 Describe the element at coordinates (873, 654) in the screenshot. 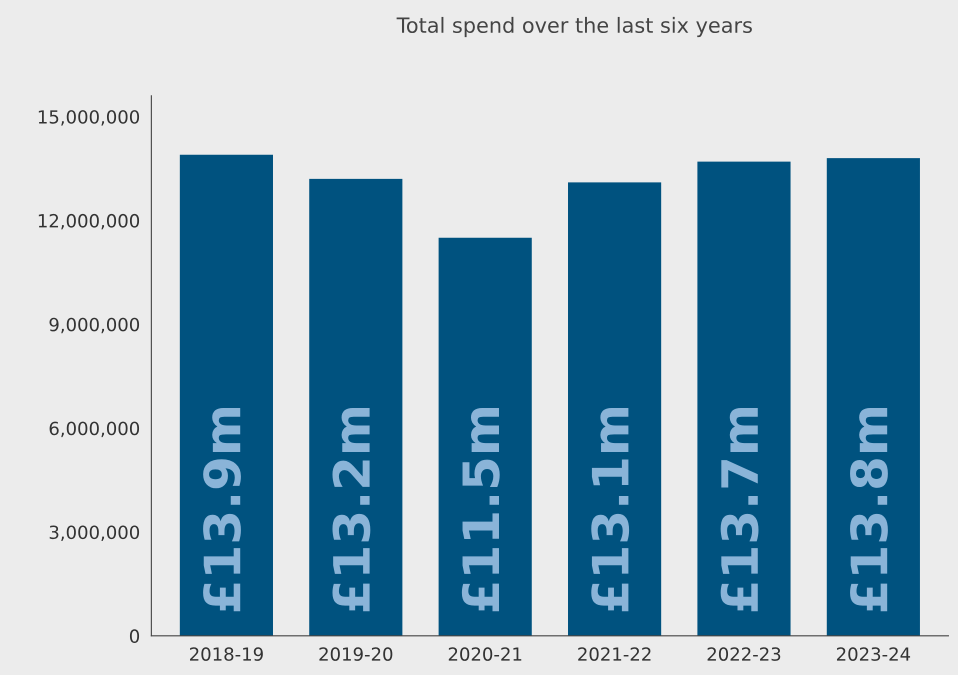

I see `x-tick-label: 2023-24` at that location.